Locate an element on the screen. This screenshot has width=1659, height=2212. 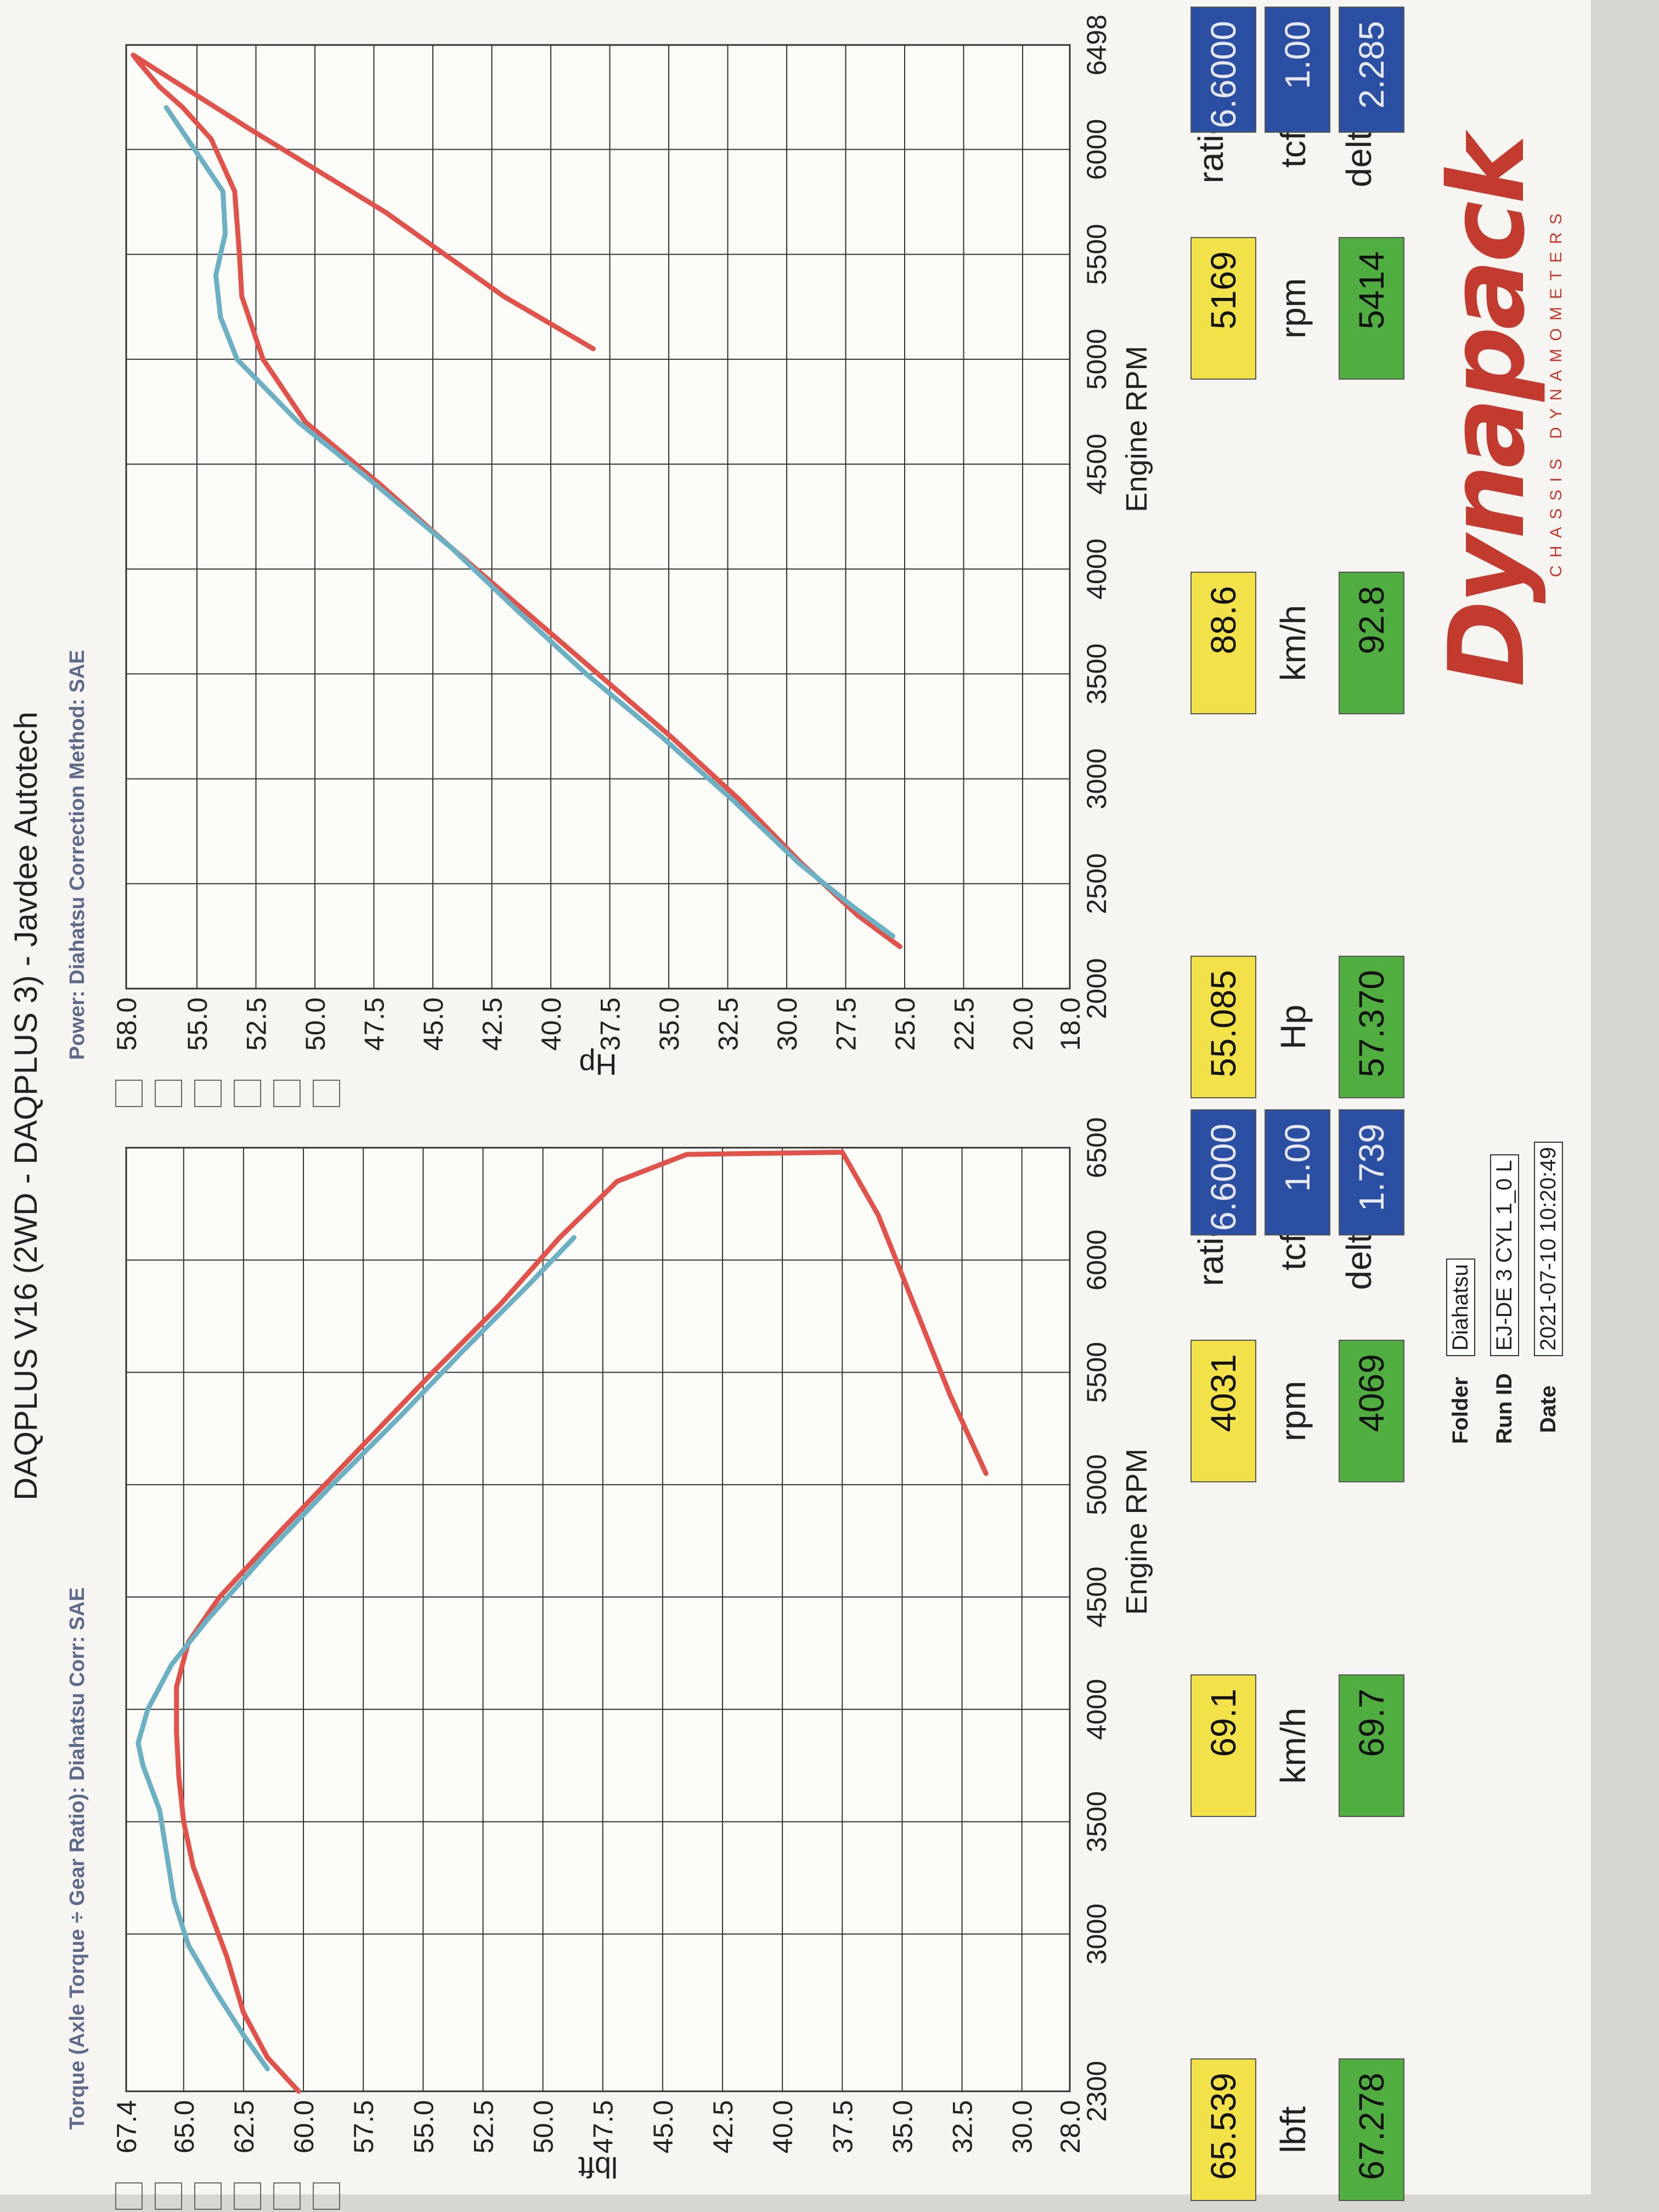
y-tick-label: 25.0 is located at coordinates (905, 1024).